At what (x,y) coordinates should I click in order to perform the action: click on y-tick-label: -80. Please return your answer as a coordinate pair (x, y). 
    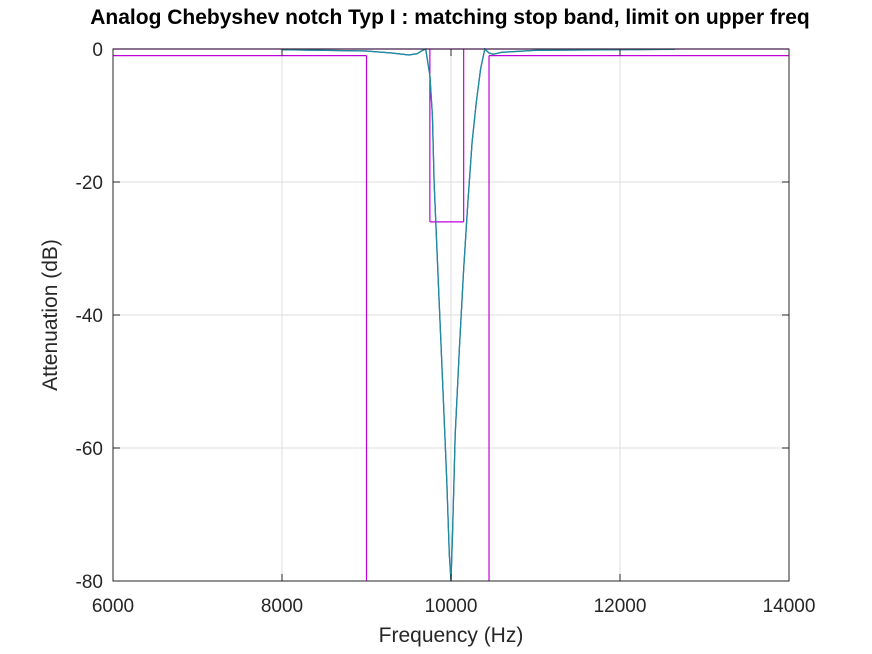
    Looking at the image, I should click on (89, 582).